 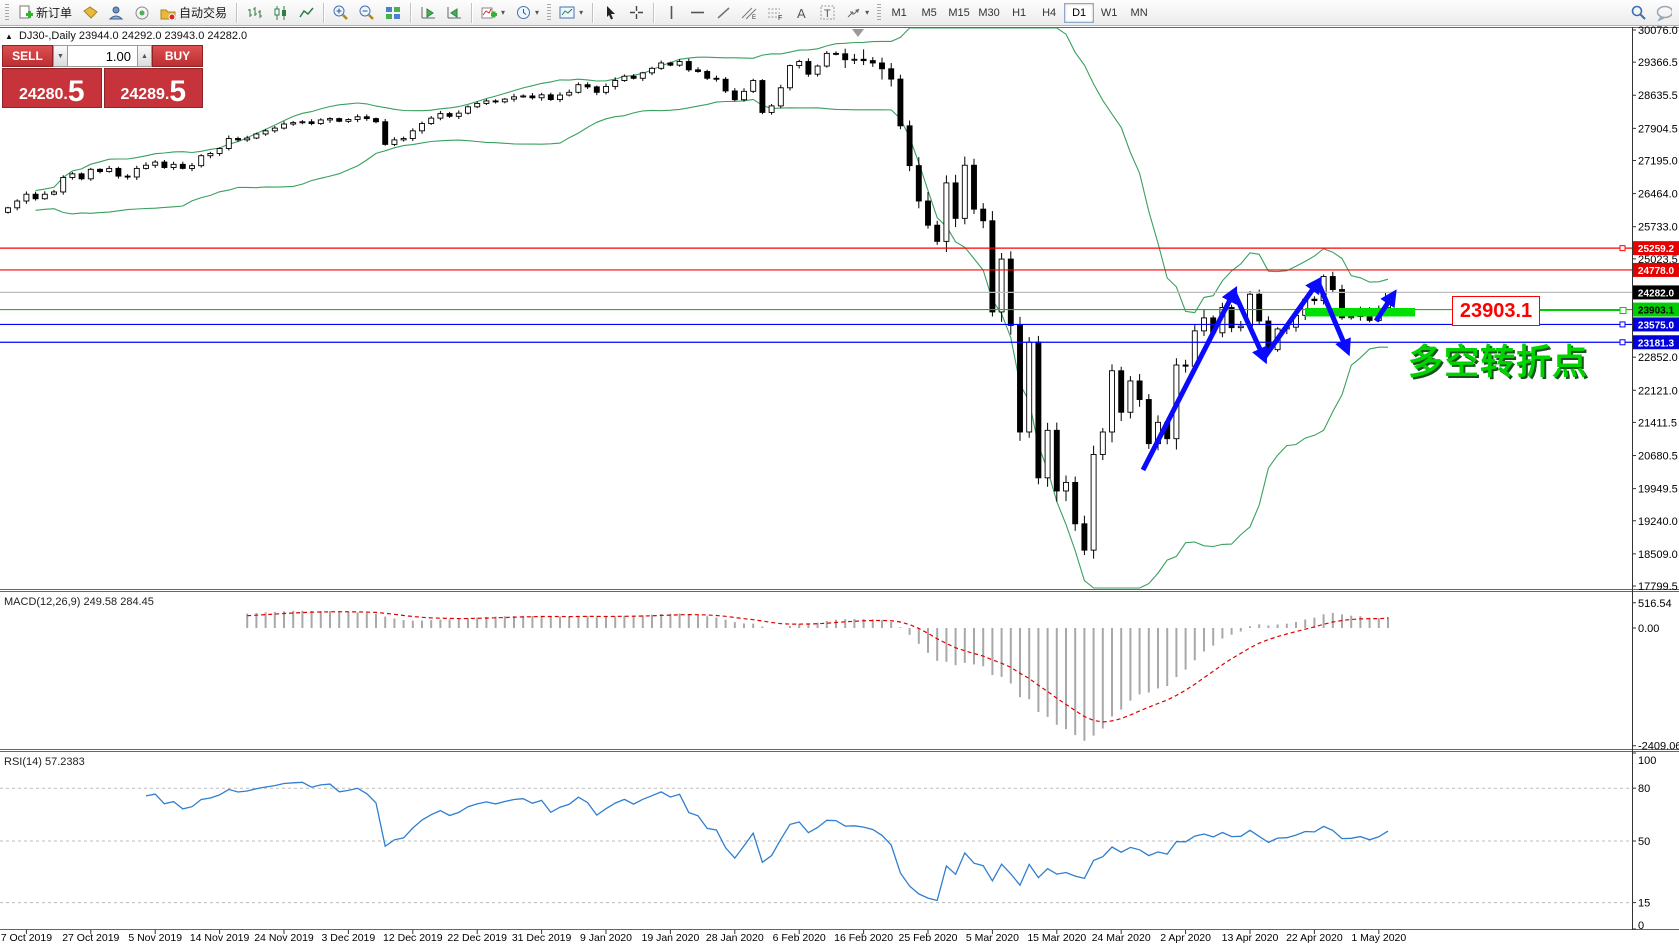 I want to click on cursor-tool-button, so click(x=610, y=13).